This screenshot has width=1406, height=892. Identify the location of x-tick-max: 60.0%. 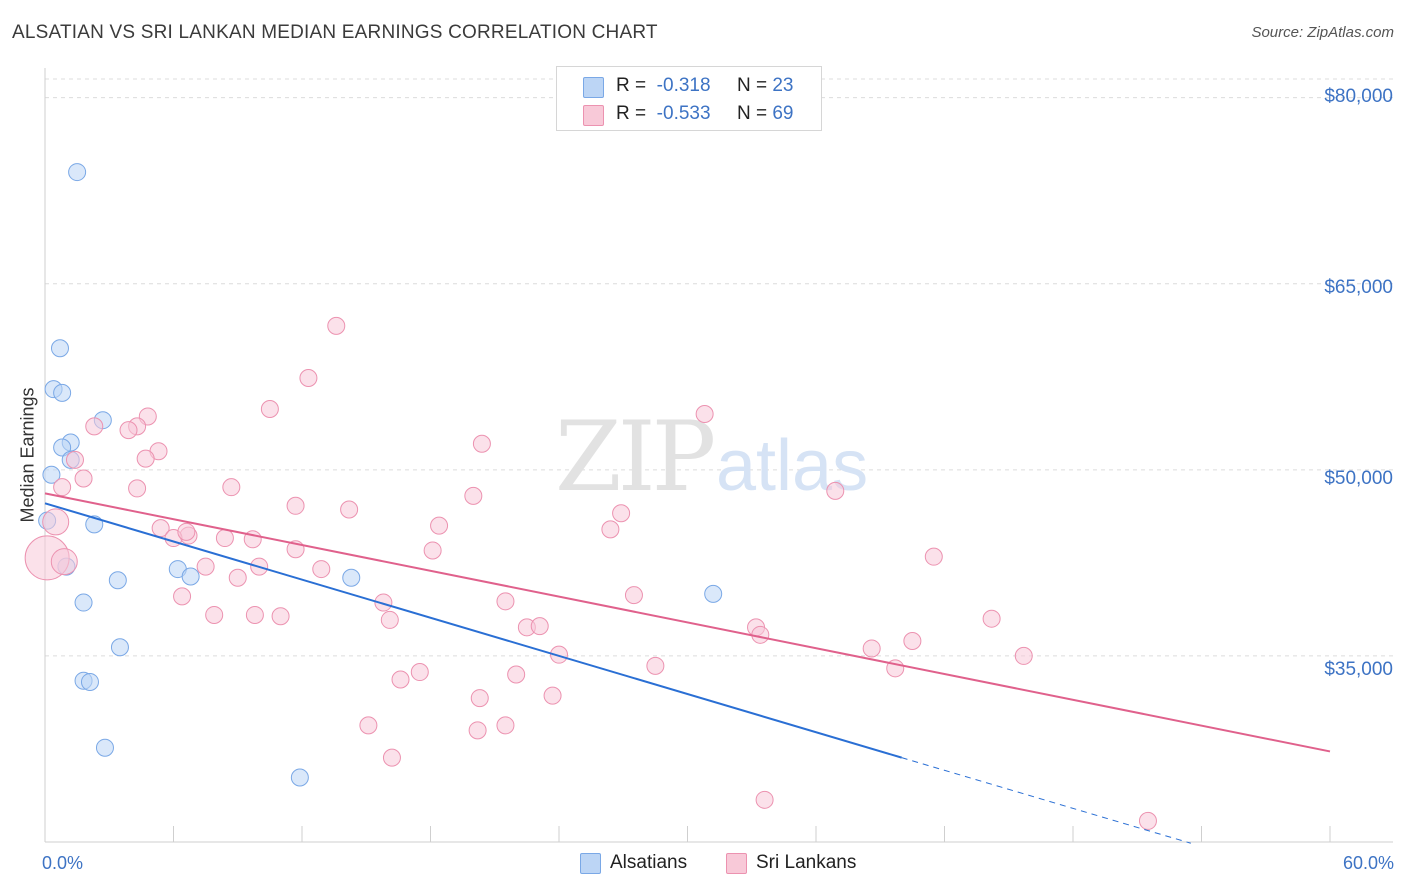
(1368, 863).